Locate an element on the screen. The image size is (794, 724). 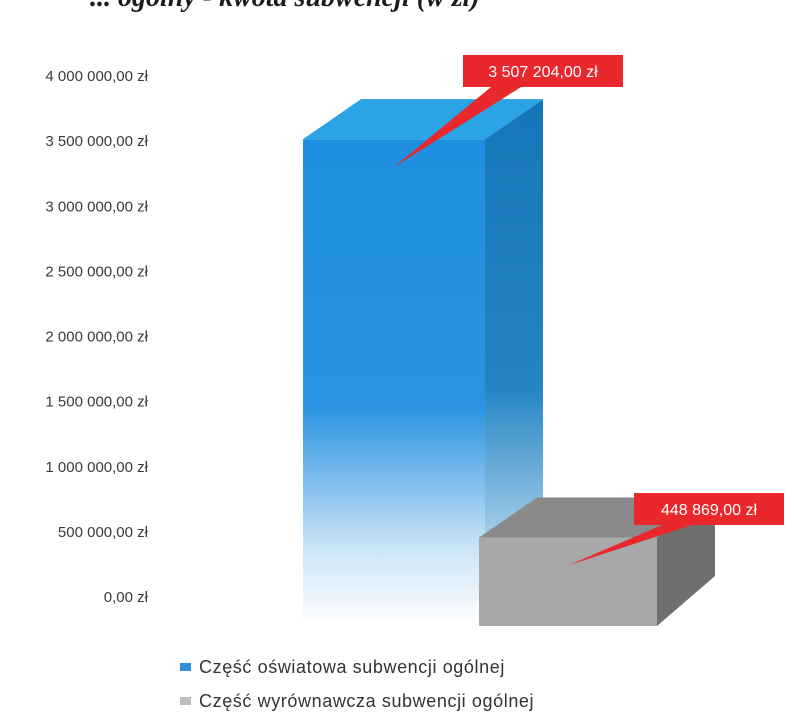
data-label-1-text: 3 507 204,00 zł is located at coordinates (543, 72).